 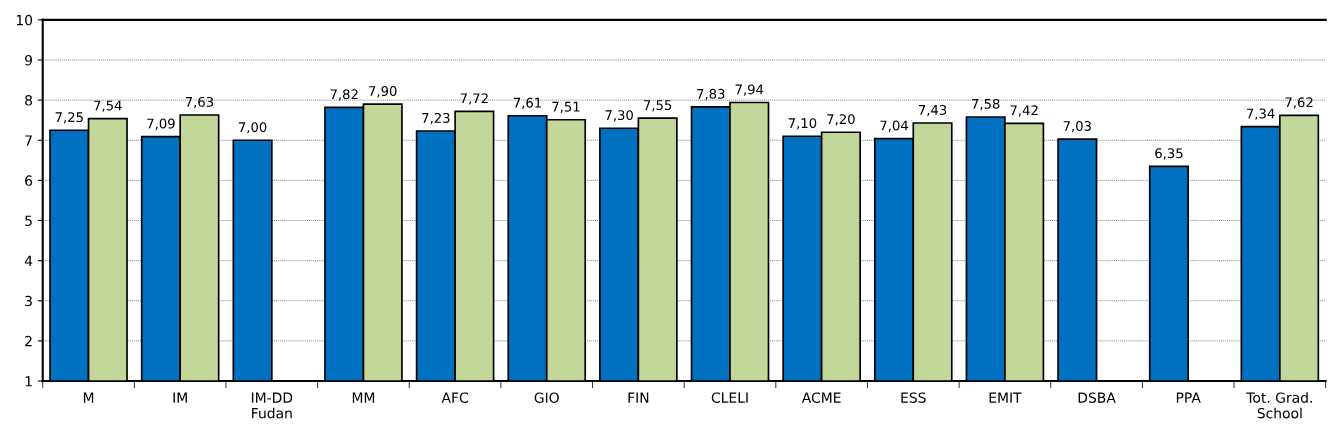 I want to click on y-tick-label: 5, so click(x=28, y=220).